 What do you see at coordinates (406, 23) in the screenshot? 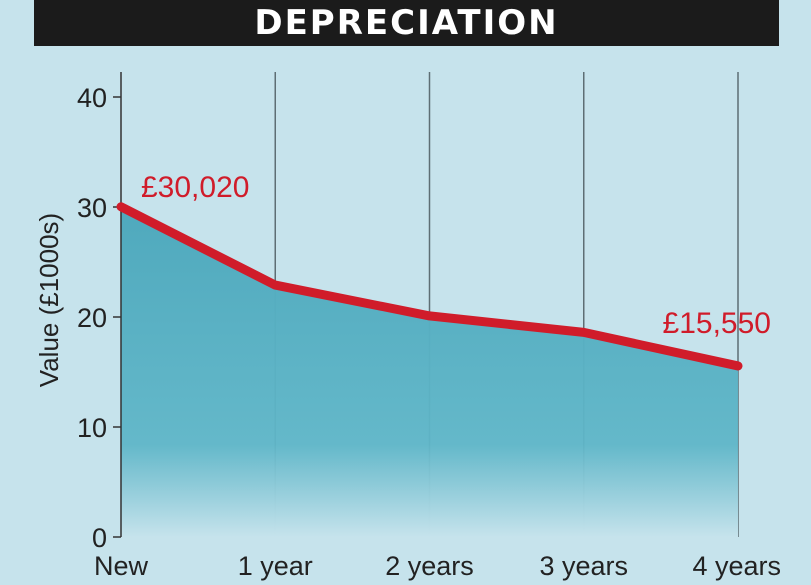
I see `chart-title: DEPRECIATION` at bounding box center [406, 23].